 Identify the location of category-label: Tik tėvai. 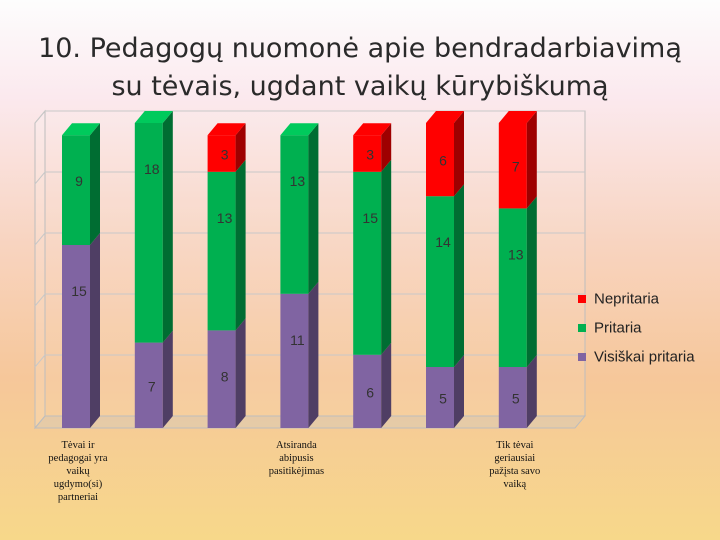
(514, 445).